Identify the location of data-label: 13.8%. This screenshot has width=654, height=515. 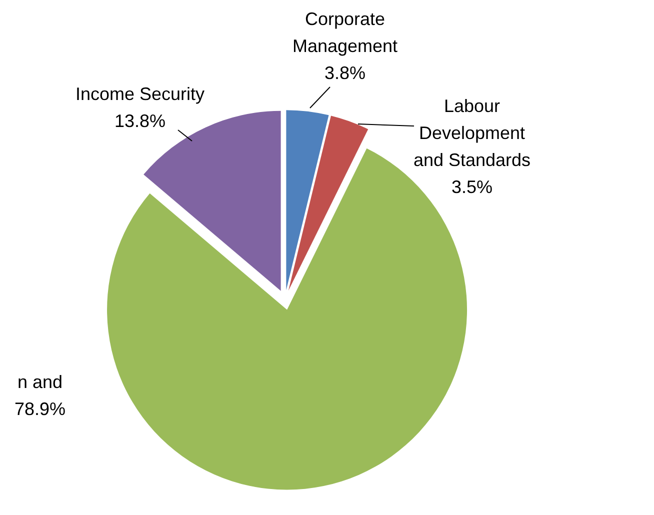
(140, 121).